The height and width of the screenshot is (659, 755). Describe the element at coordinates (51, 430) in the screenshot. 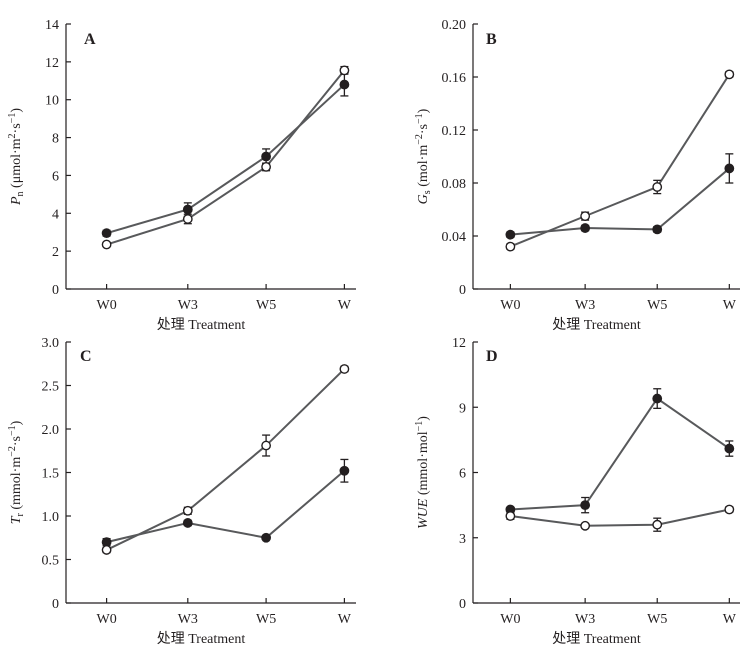

I see `y-tick-label: 2.0` at that location.